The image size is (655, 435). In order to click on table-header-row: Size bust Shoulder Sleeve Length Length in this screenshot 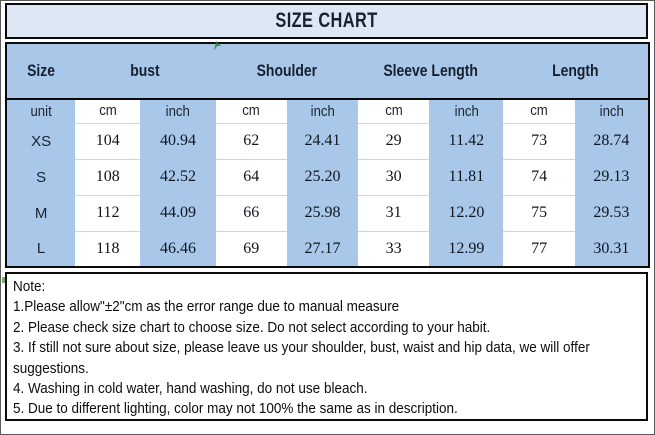, I will do `click(327, 71)`.